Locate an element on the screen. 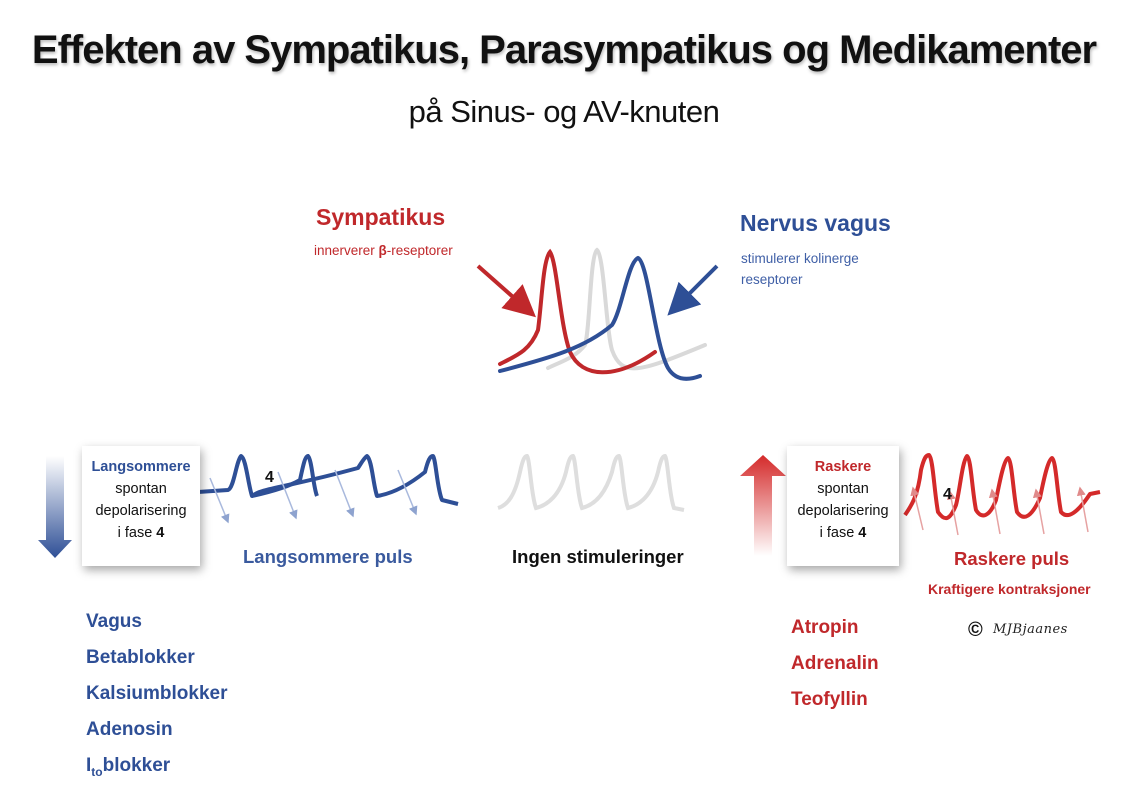  fast-phase-4-label: 4 is located at coordinates (947, 494).